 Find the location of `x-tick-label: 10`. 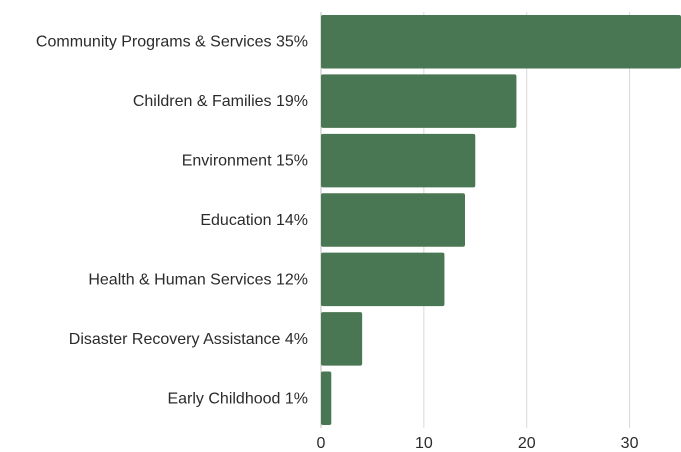

x-tick-label: 10 is located at coordinates (424, 443).